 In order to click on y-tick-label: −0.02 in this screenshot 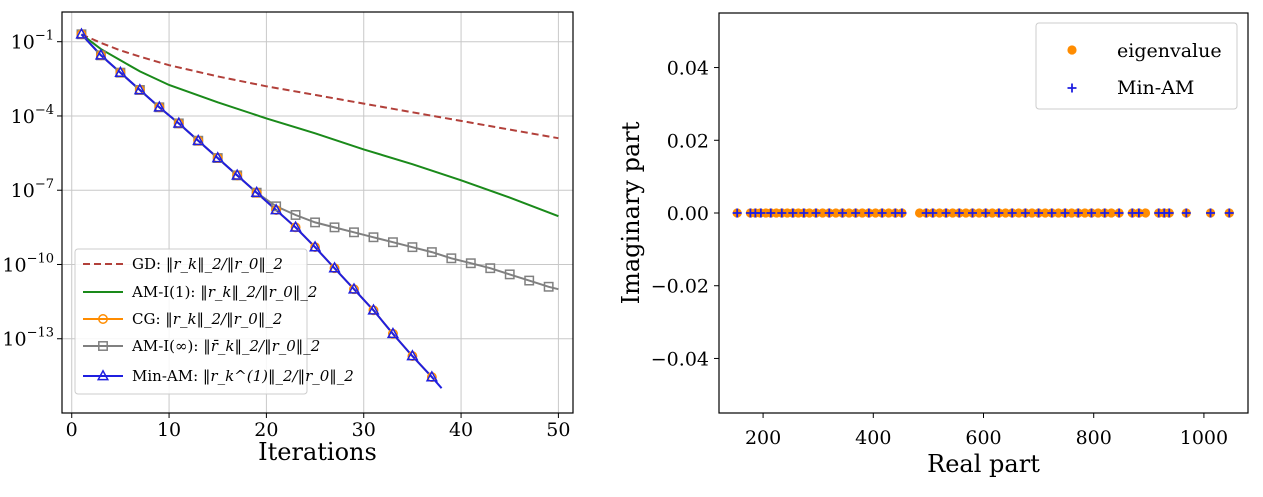, I will do `click(680, 287)`.